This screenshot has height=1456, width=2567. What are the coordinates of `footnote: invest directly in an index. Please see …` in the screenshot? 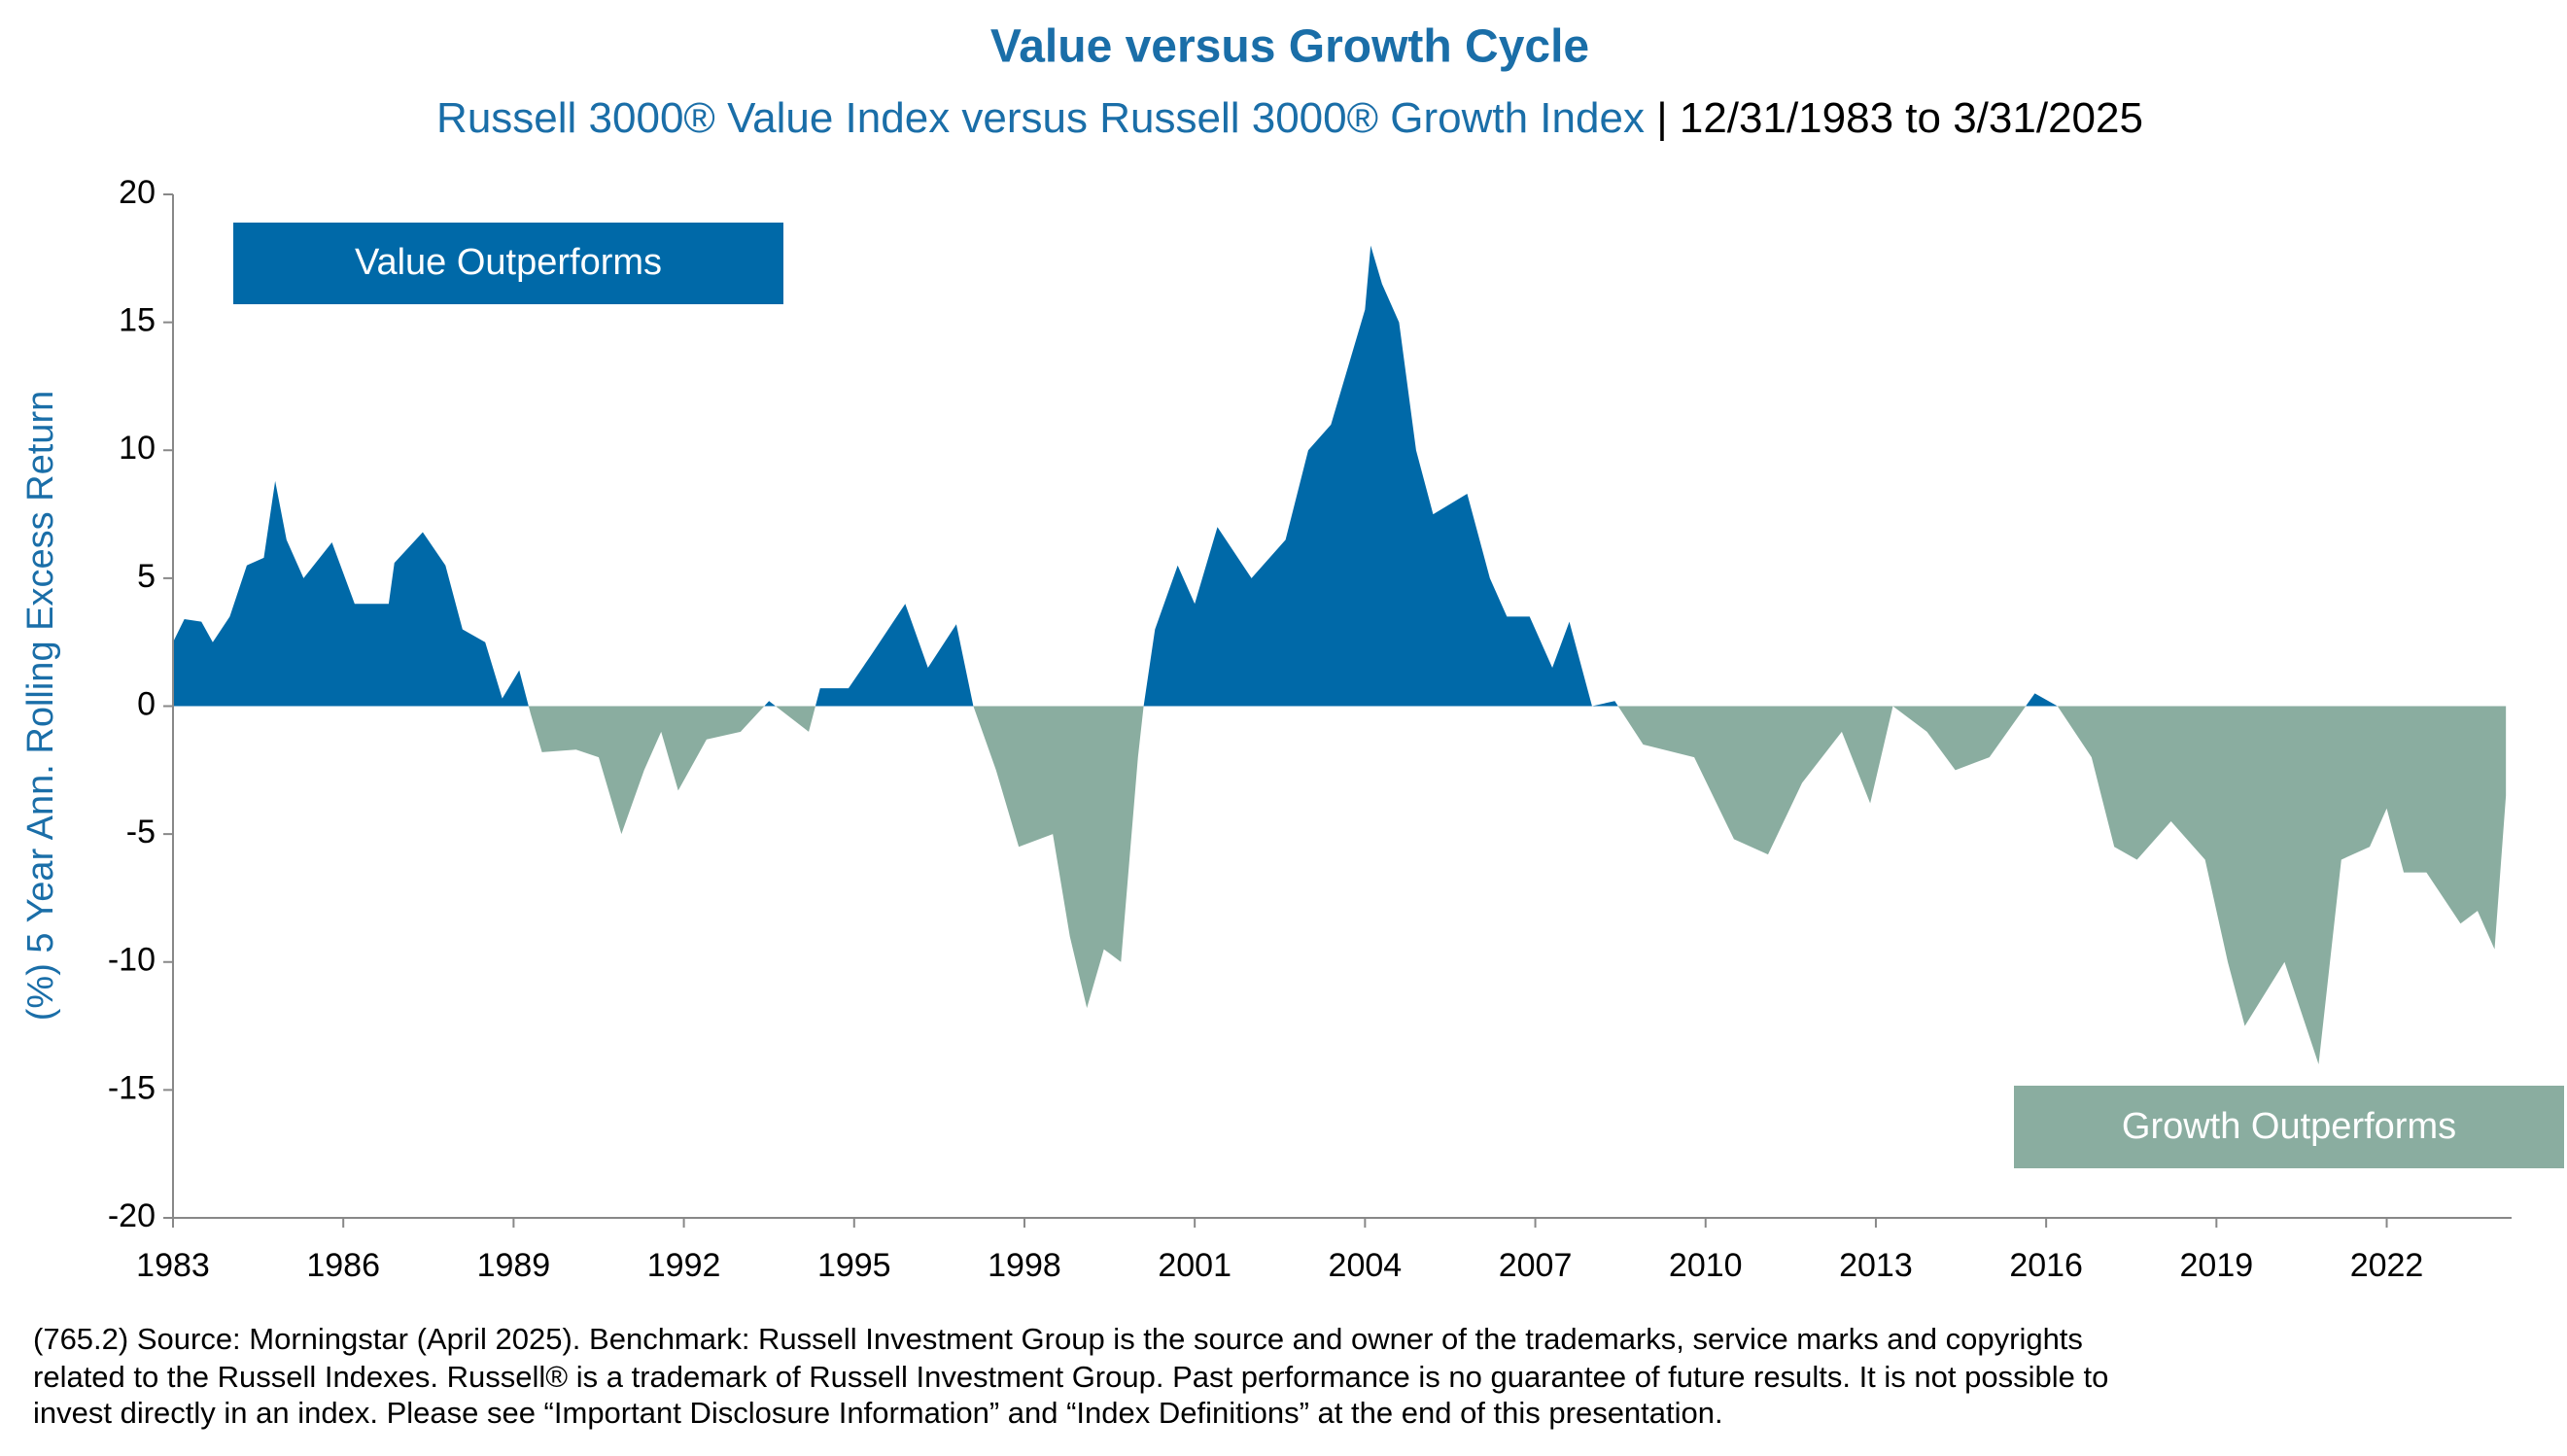 It's located at (878, 1413).